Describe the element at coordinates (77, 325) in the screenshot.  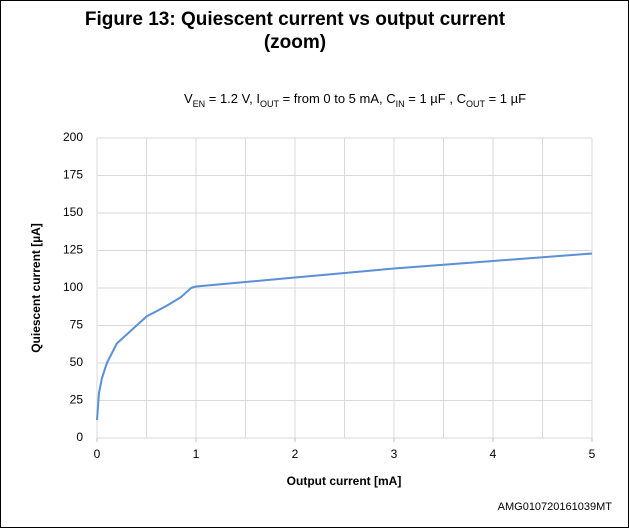
I see `y-tick-label: 75` at that location.